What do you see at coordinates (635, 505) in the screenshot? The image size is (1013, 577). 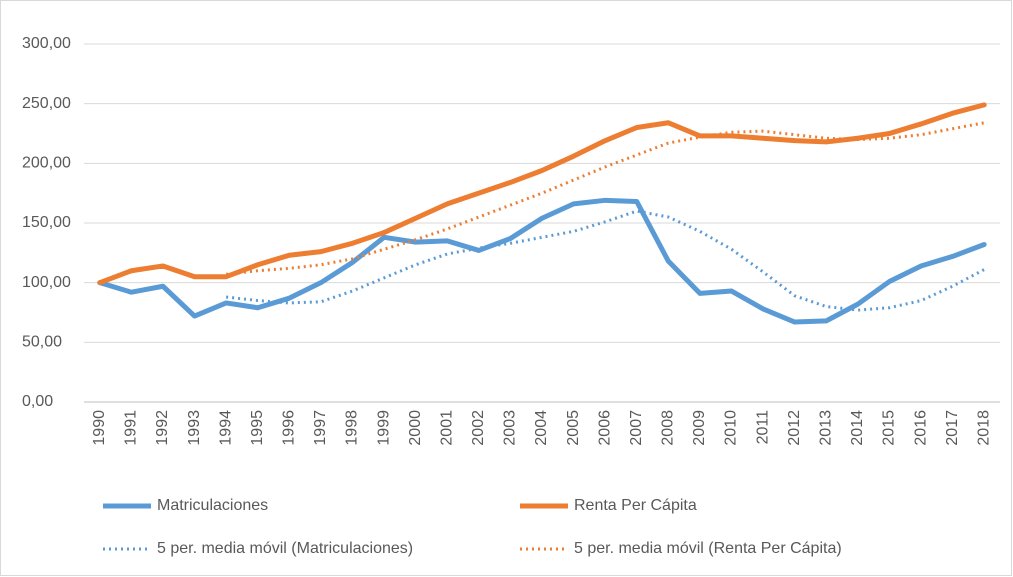 I see `legend-label: Renta Per Cápita` at bounding box center [635, 505].